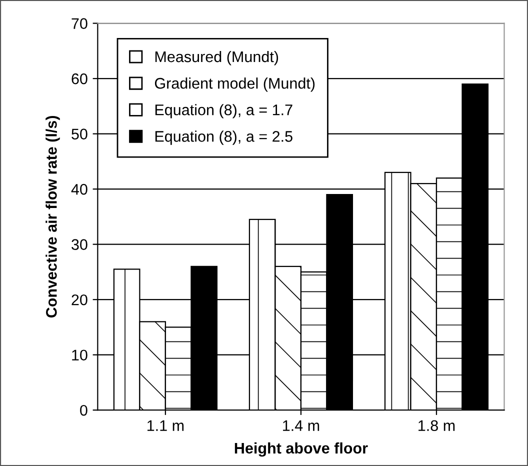  What do you see at coordinates (53, 217) in the screenshot?
I see `y-axis-title: Convective air flow rate (l/s)` at bounding box center [53, 217].